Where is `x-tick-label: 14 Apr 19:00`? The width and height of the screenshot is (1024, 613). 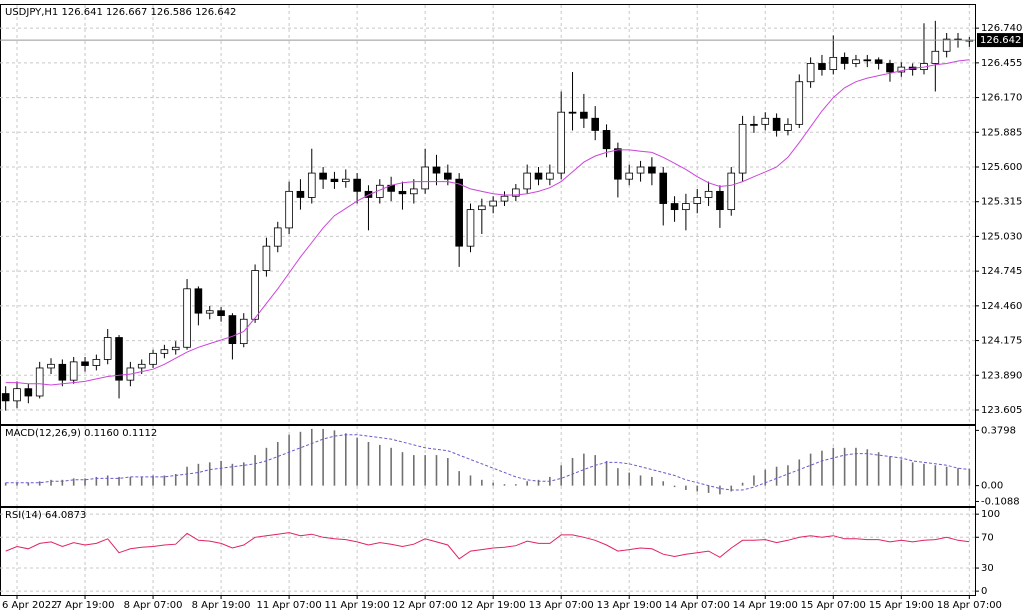
x-tick-label: 14 Apr 19:00 is located at coordinates (765, 605).